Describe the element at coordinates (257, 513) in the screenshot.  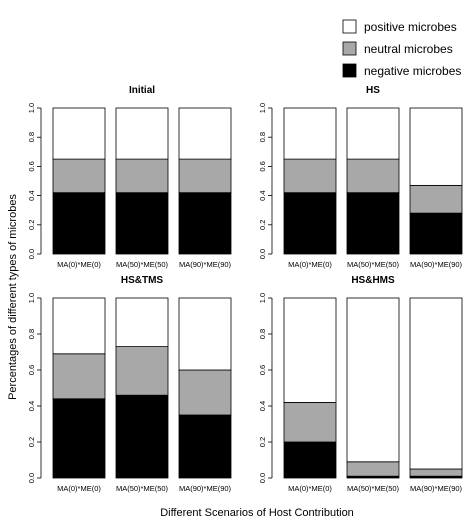
I see `x-axis-label: Different Scenarios of Host Contribution` at that location.